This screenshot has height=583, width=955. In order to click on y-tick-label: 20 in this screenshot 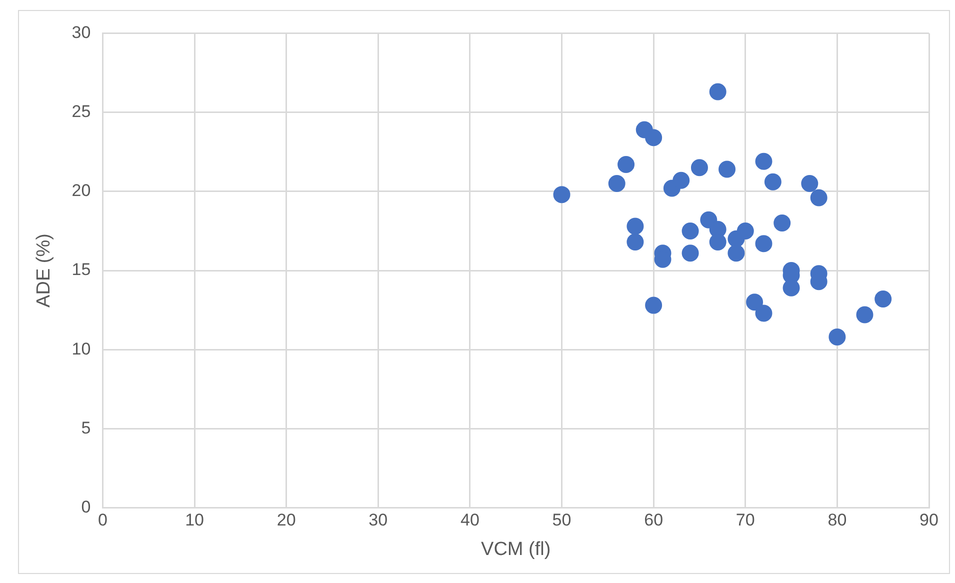, I will do `click(81, 190)`.